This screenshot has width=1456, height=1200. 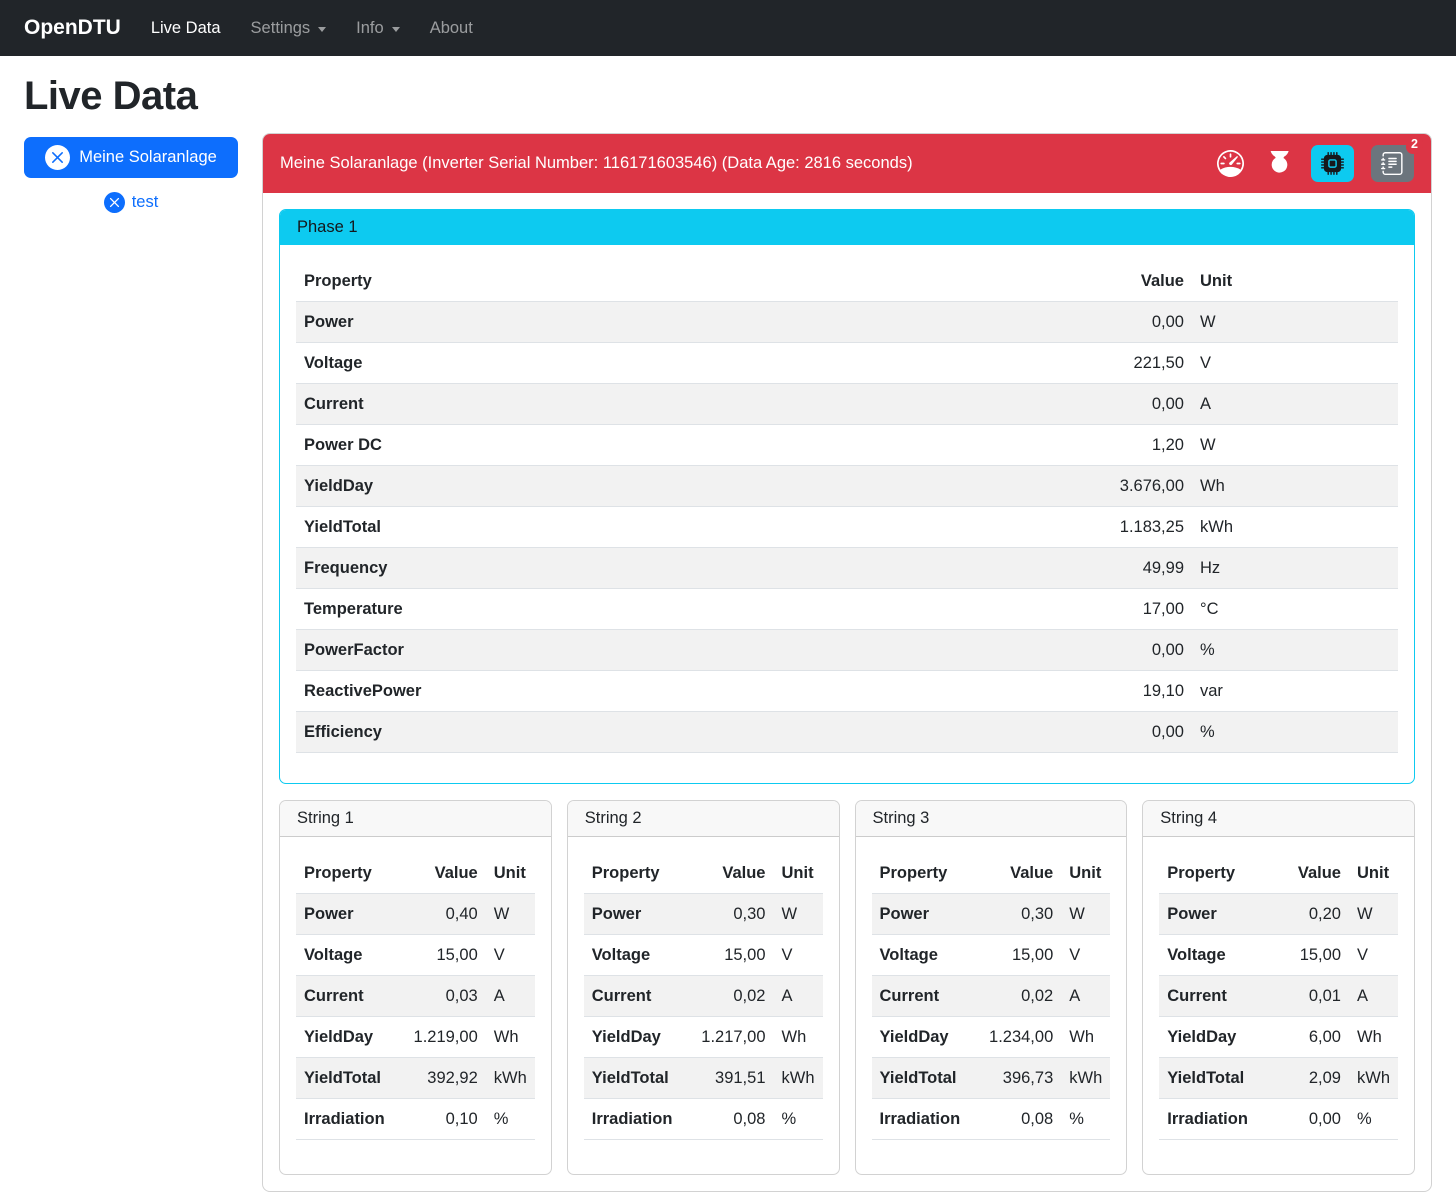 I want to click on row-value: 0,30, so click(x=733, y=914).